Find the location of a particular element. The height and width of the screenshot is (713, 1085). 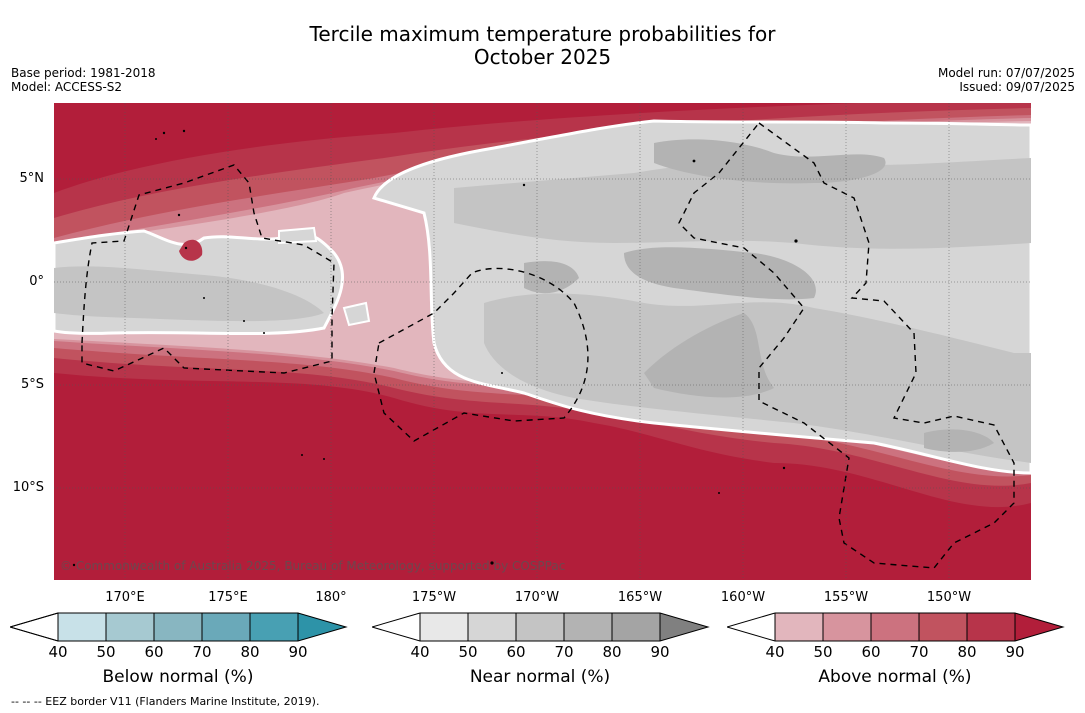

lon-label-175w: 175°W is located at coordinates (434, 597).